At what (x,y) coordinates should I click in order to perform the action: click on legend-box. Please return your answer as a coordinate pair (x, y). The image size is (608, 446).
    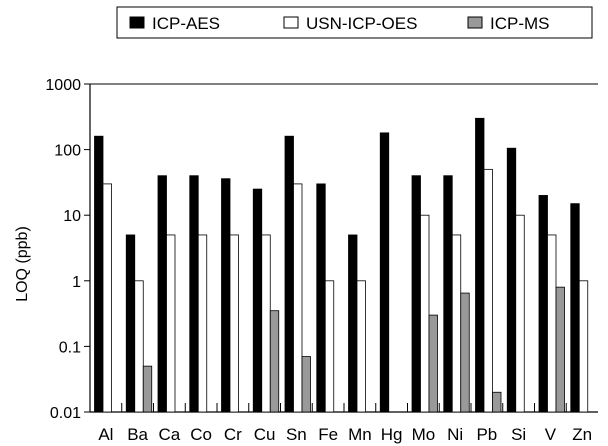
    Looking at the image, I should click on (354, 22).